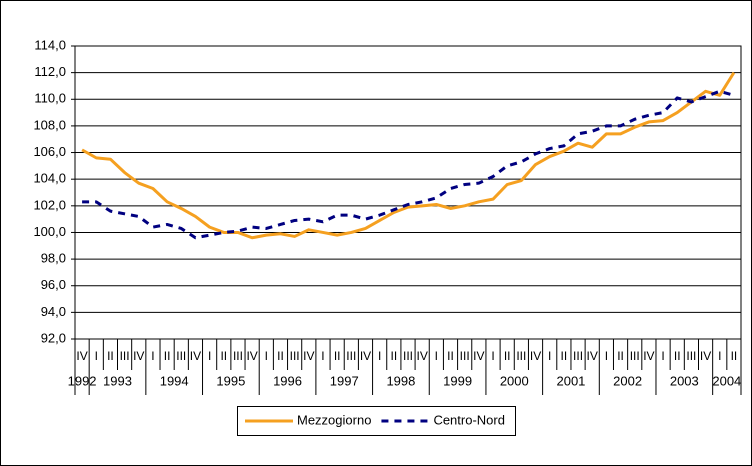  What do you see at coordinates (49, 124) in the screenshot?
I see `y-tick-label: 108,0` at bounding box center [49, 124].